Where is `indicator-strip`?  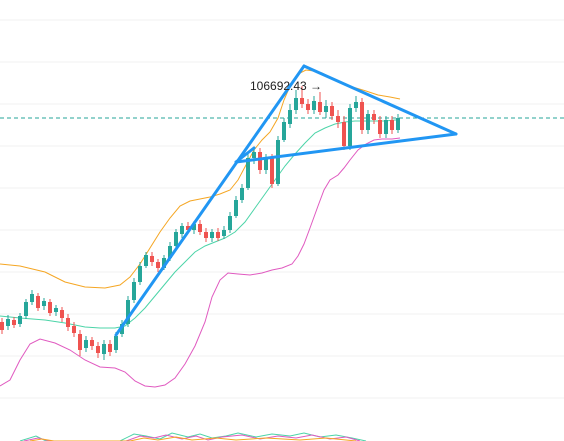
indicator-strip is located at coordinates (193, 436).